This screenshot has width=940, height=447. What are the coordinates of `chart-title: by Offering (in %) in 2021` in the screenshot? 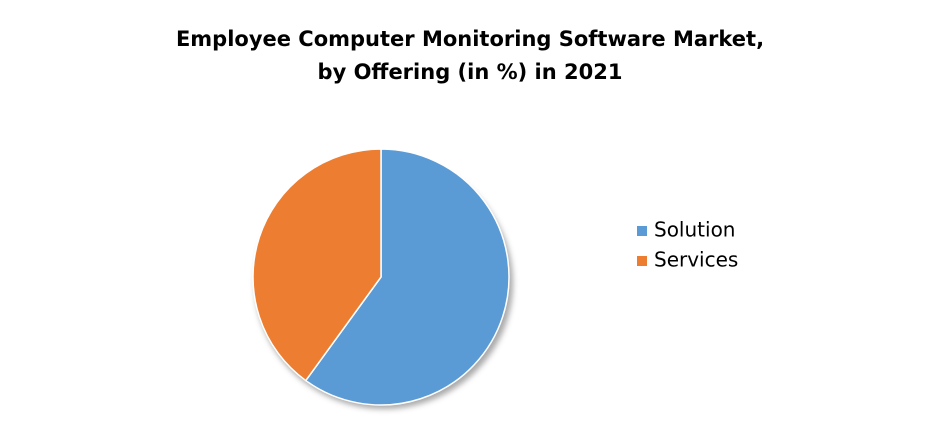 It's located at (470, 72).